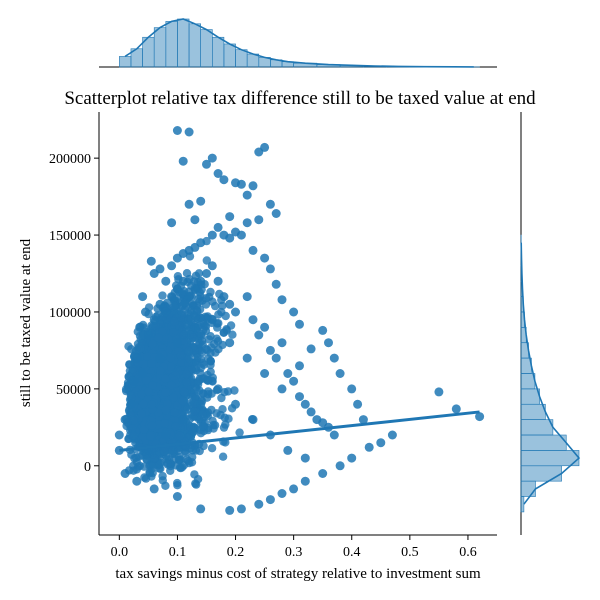 This screenshot has height=600, width=600. I want to click on x-tick-label: 0.5, so click(410, 552).